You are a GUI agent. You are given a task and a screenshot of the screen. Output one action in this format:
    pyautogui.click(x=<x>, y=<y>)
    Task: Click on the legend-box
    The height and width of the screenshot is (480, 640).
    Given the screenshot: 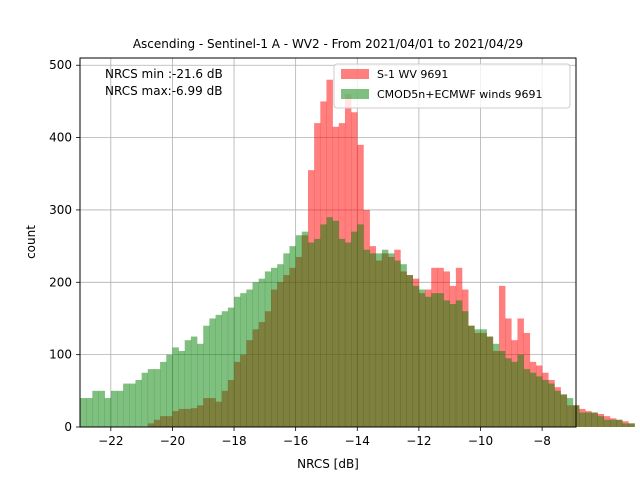 What is the action you would take?
    pyautogui.click(x=452, y=86)
    